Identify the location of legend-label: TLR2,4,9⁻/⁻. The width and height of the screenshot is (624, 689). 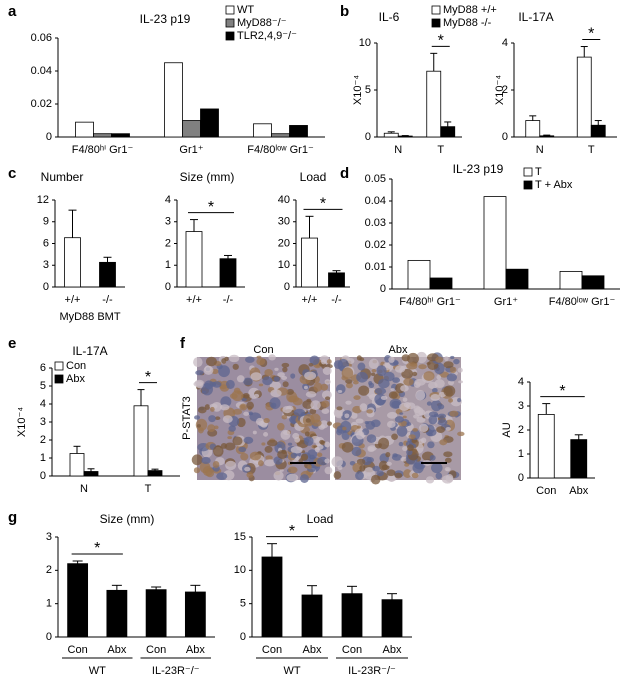
(267, 36).